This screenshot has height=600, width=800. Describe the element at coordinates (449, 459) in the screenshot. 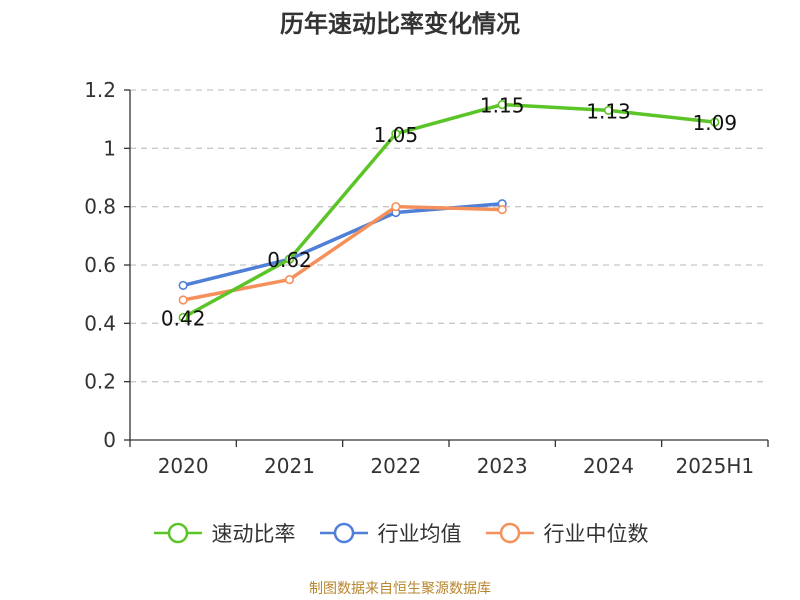

I see `x-axis: 2020 2021 2022 2023 2024 2025H1` at that location.